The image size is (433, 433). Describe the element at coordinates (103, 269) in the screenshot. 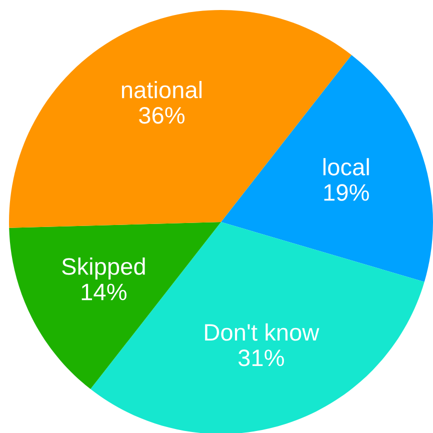

I see `slice-label: Skipped` at that location.